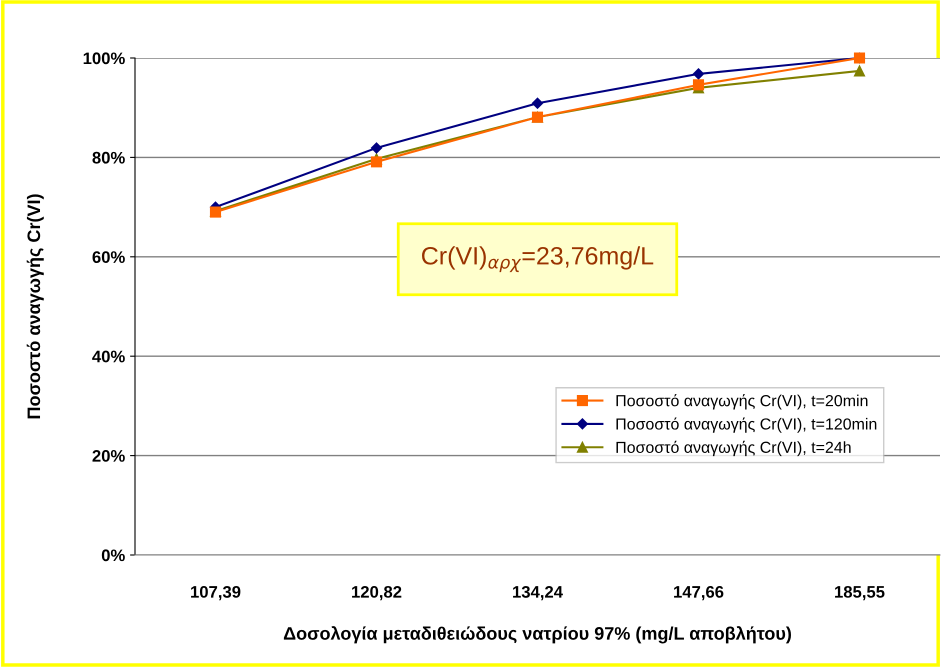 The width and height of the screenshot is (941, 667). Describe the element at coordinates (108, 257) in the screenshot. I see `y-tick-label: 60%` at that location.